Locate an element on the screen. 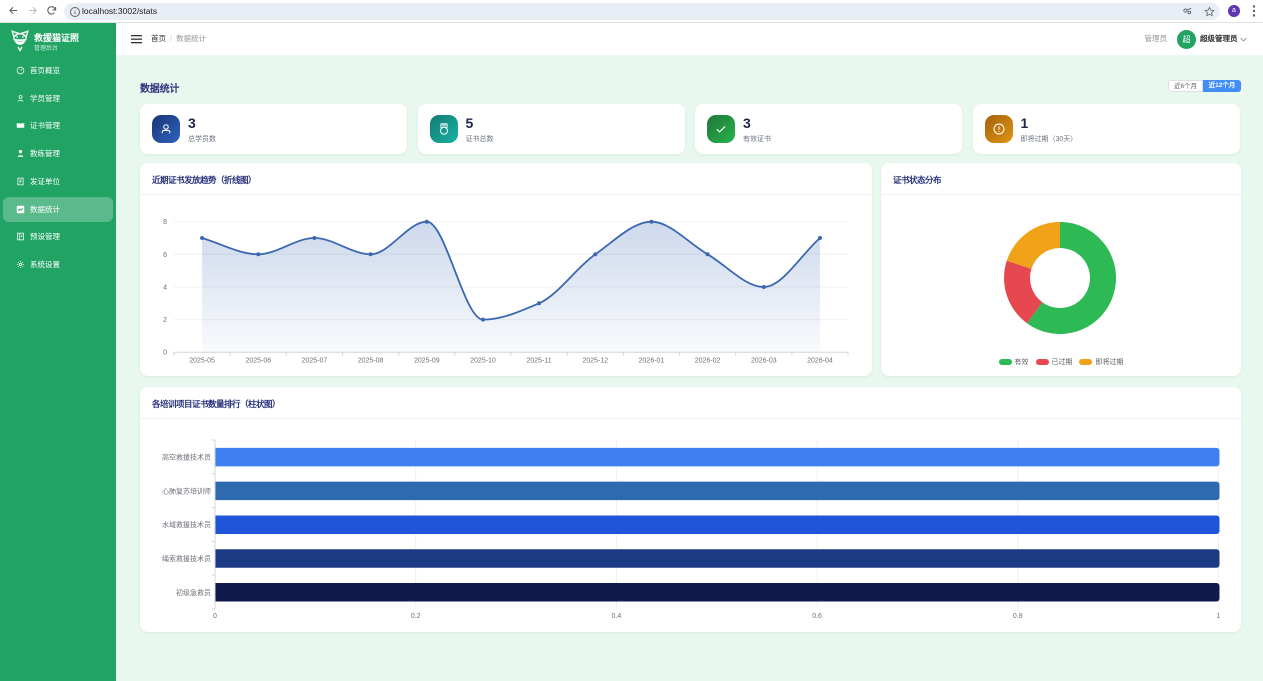 Image resolution: width=1263 pixels, height=681 pixels. svg-text: 0.4 is located at coordinates (617, 616).